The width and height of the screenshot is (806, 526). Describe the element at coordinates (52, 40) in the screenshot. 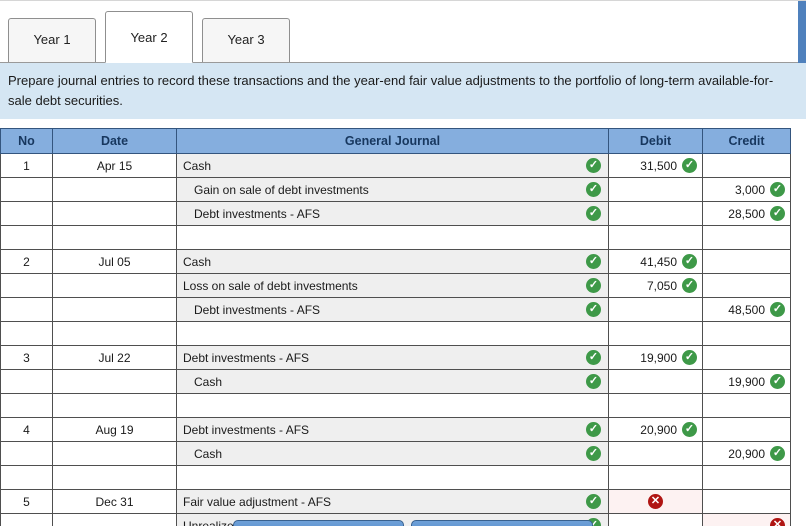

I see `tab-year-1: Year 1` at that location.